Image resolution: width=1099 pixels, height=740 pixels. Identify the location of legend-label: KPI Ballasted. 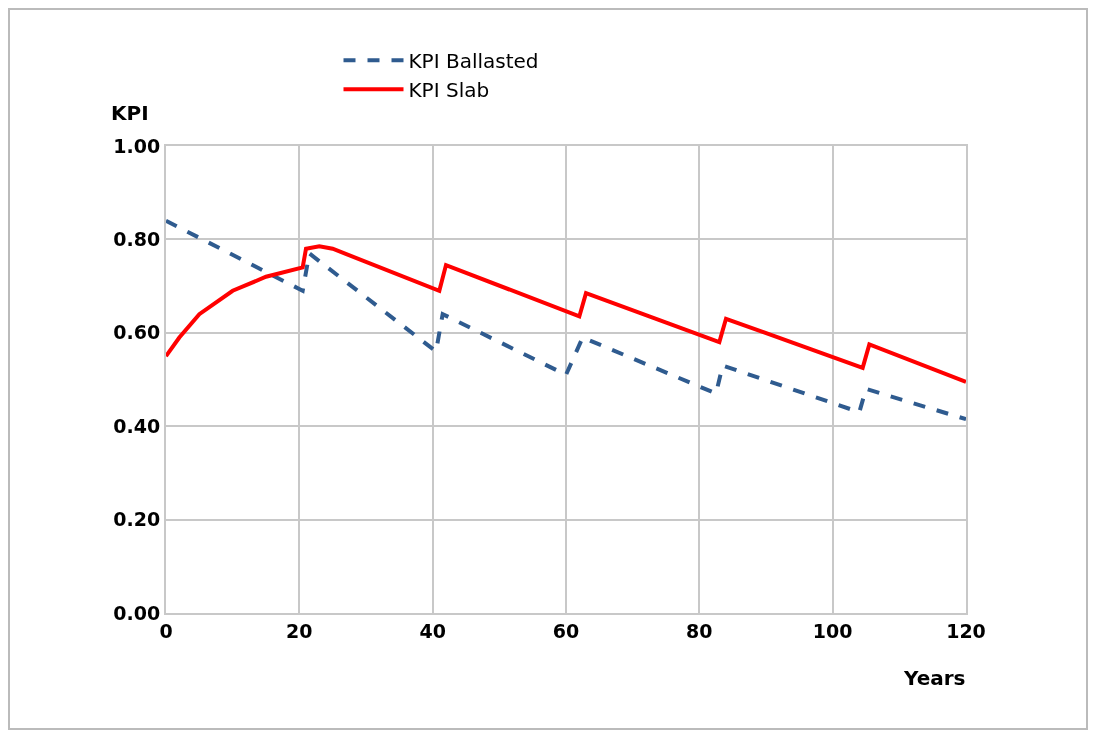
(473, 60).